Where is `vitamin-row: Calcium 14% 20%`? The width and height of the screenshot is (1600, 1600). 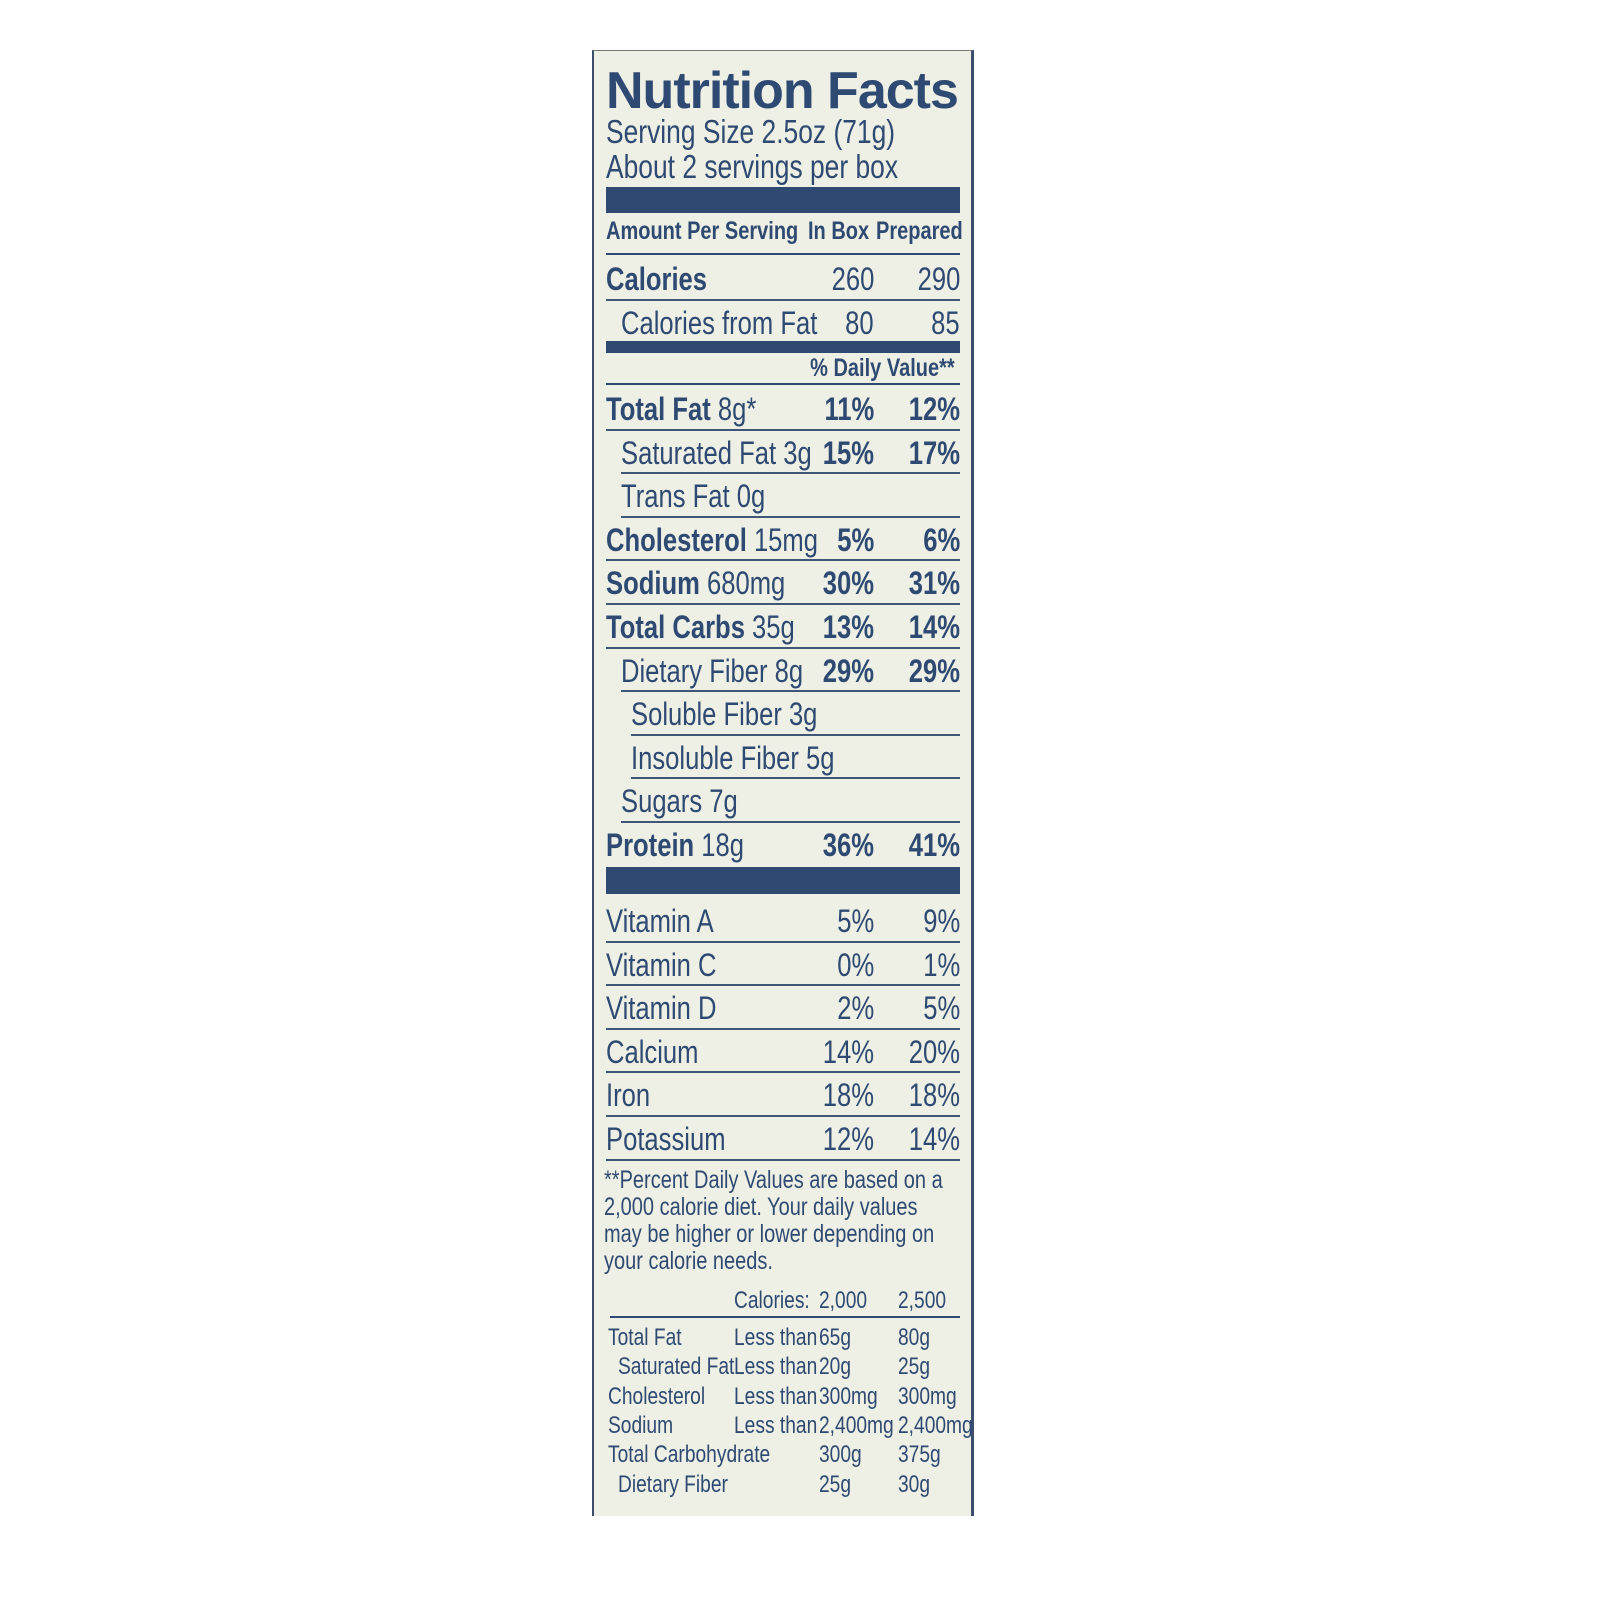
vitamin-row: Calcium 14% 20% is located at coordinates (783, 1052).